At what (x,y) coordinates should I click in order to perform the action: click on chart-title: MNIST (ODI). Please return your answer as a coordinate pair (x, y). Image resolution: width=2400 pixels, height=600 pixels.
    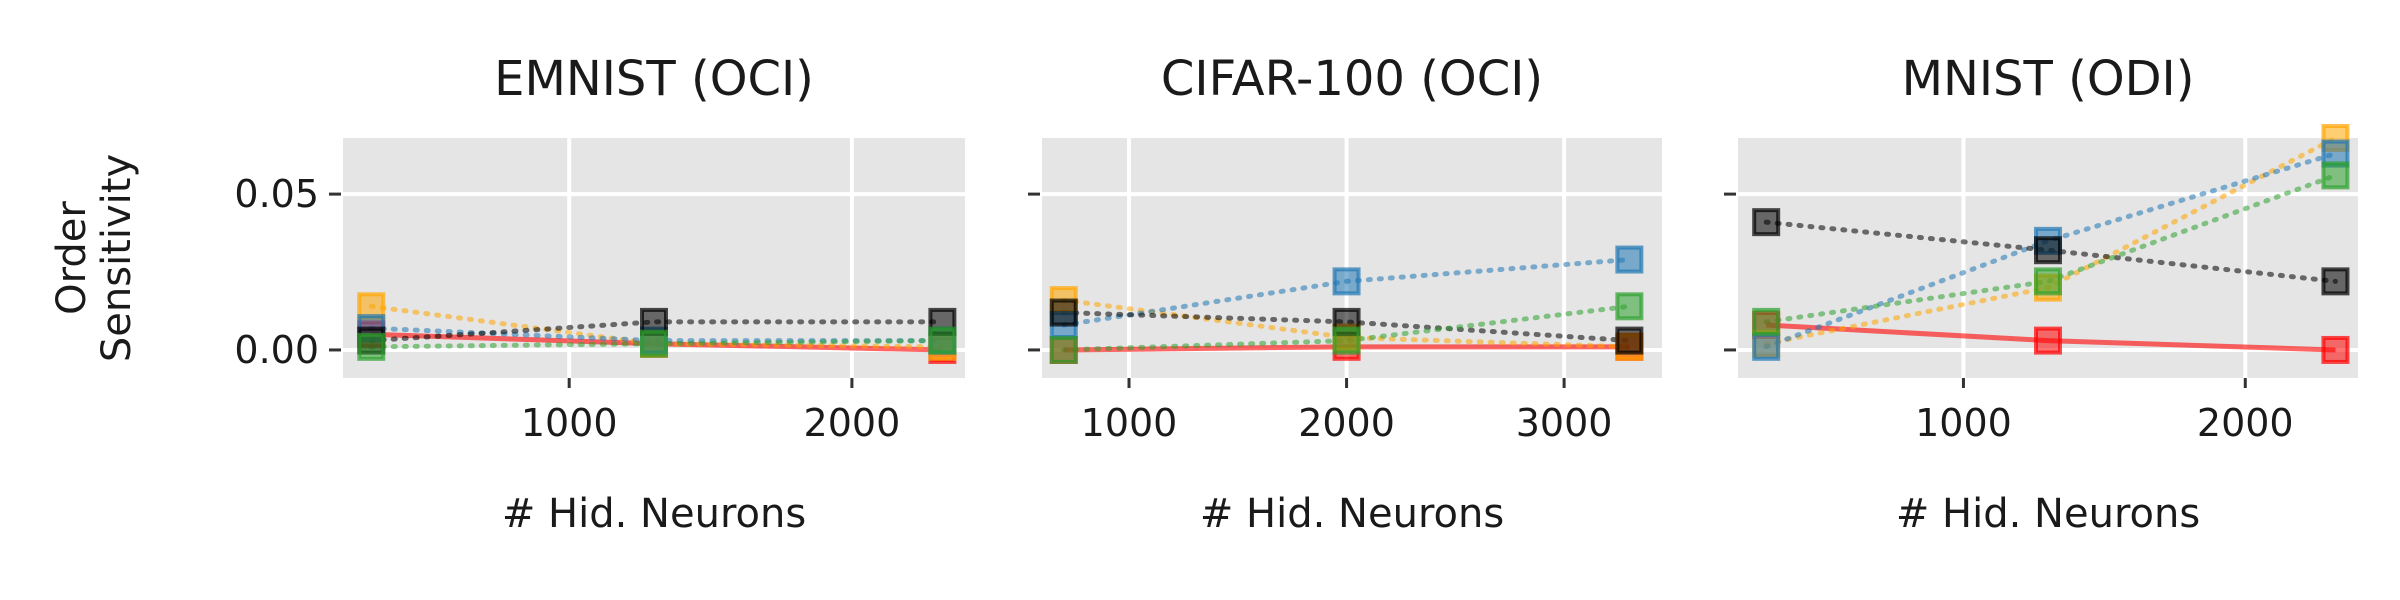
    Looking at the image, I should click on (2048, 79).